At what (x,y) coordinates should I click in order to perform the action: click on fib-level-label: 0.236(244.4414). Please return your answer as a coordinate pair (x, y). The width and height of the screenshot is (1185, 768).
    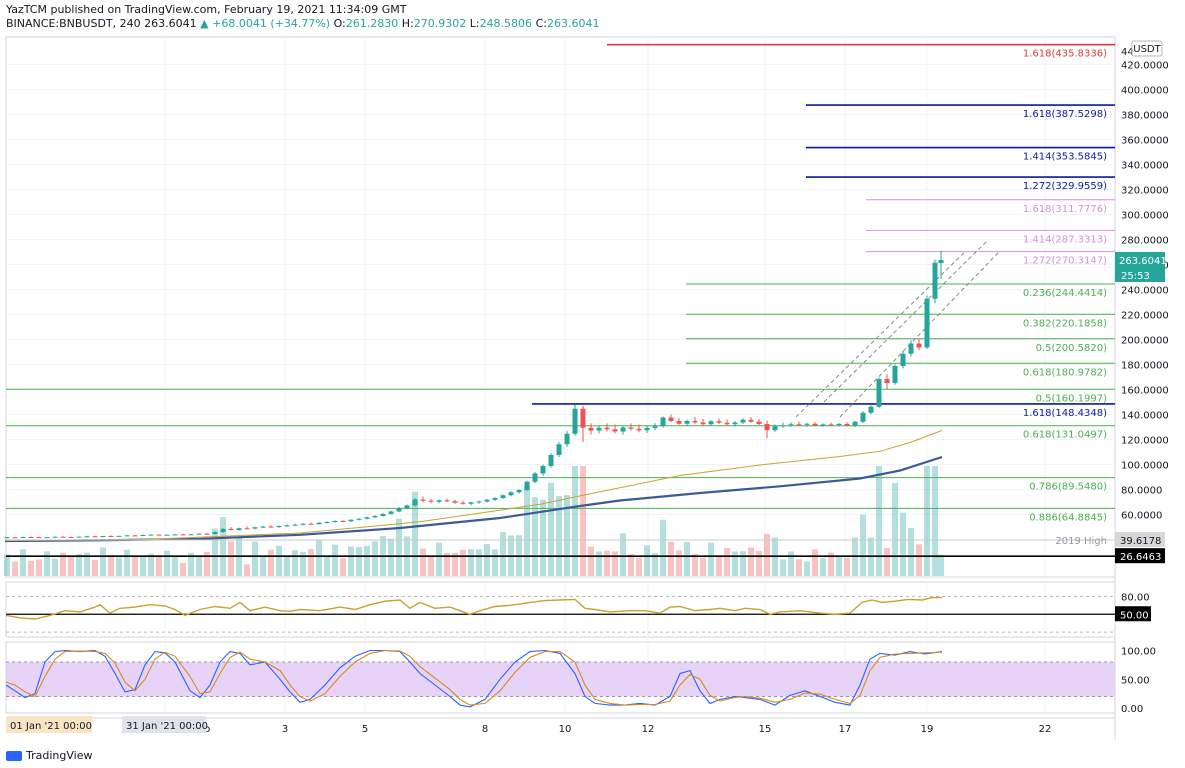
    Looking at the image, I should click on (1065, 293).